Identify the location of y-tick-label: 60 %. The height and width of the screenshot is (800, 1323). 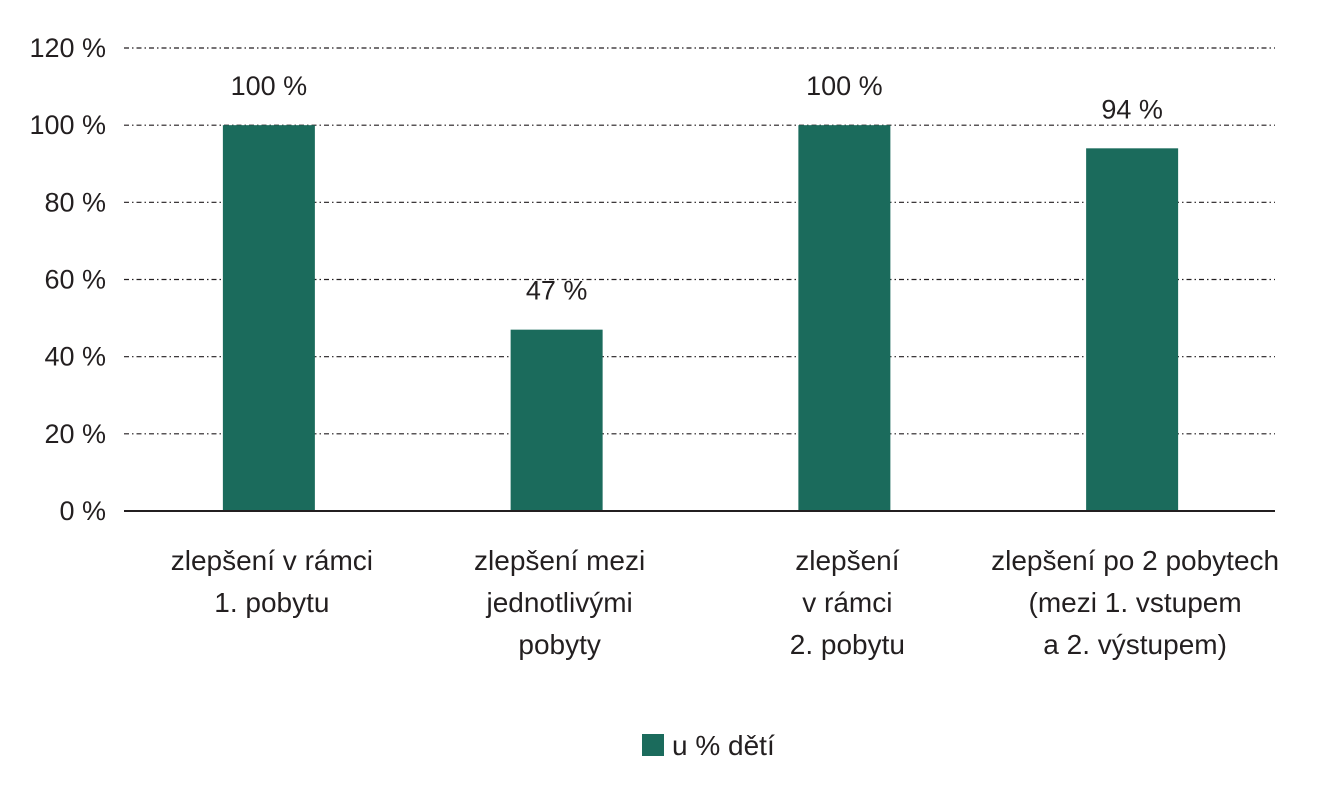
(75, 280).